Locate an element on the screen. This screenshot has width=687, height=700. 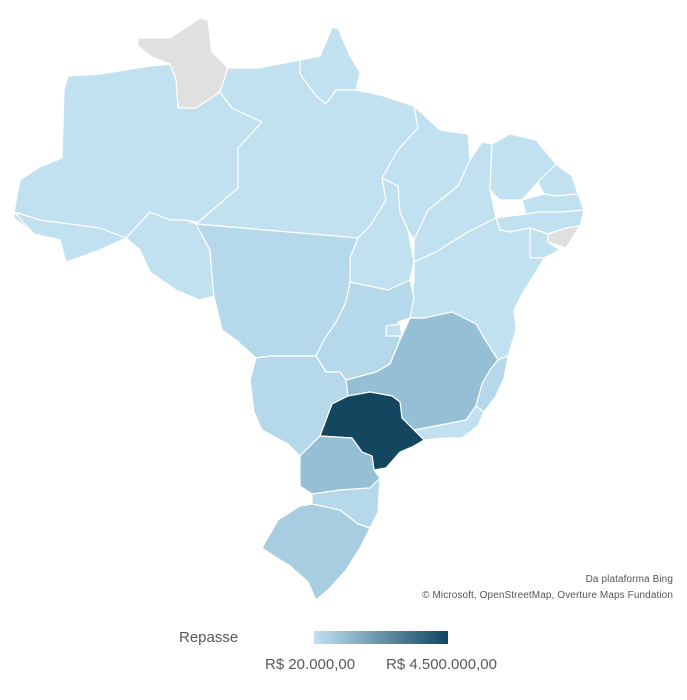
state-region-rj is located at coordinates (449, 423).